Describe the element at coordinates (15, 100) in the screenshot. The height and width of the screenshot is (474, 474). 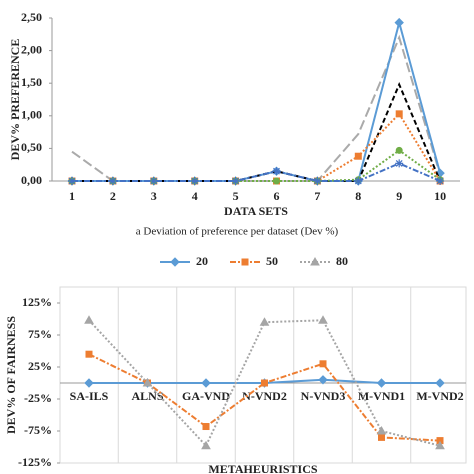
I see `y-axis-title: DEV% PREFERENCE` at that location.